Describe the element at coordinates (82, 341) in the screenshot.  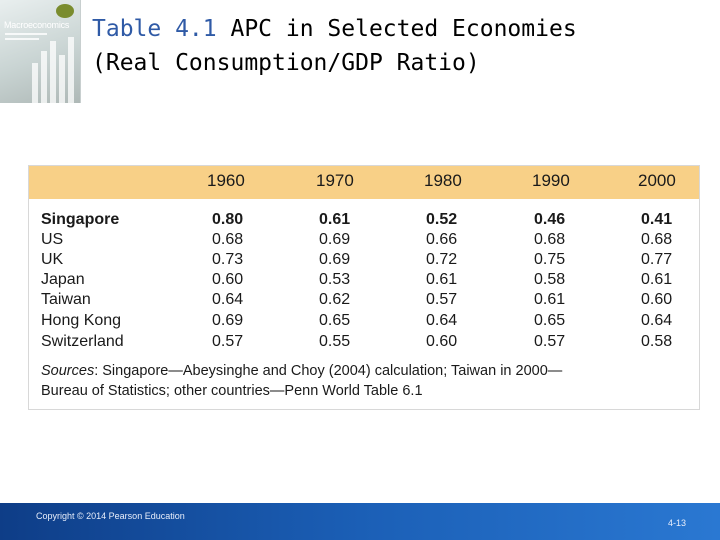
I see `country-name: Switzerland` at that location.